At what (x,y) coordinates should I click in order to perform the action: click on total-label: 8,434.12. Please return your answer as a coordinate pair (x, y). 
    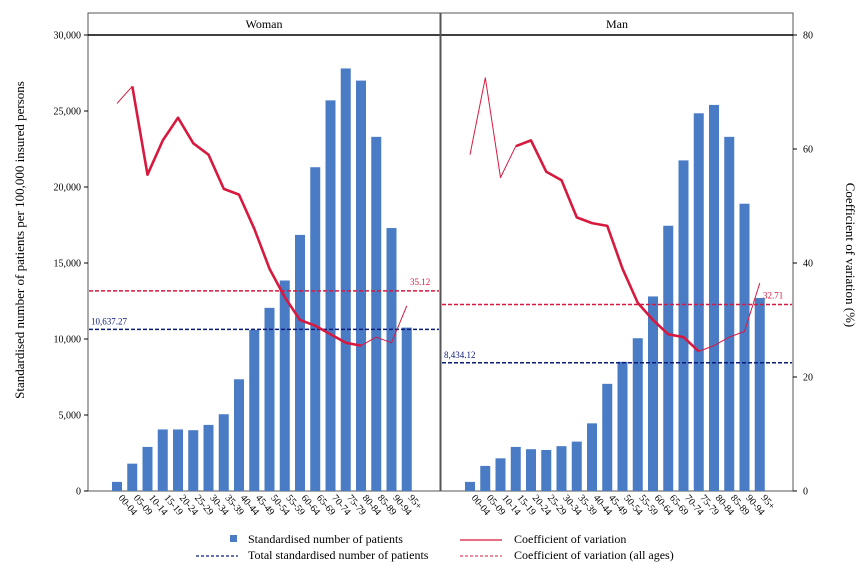
    Looking at the image, I should click on (460, 355).